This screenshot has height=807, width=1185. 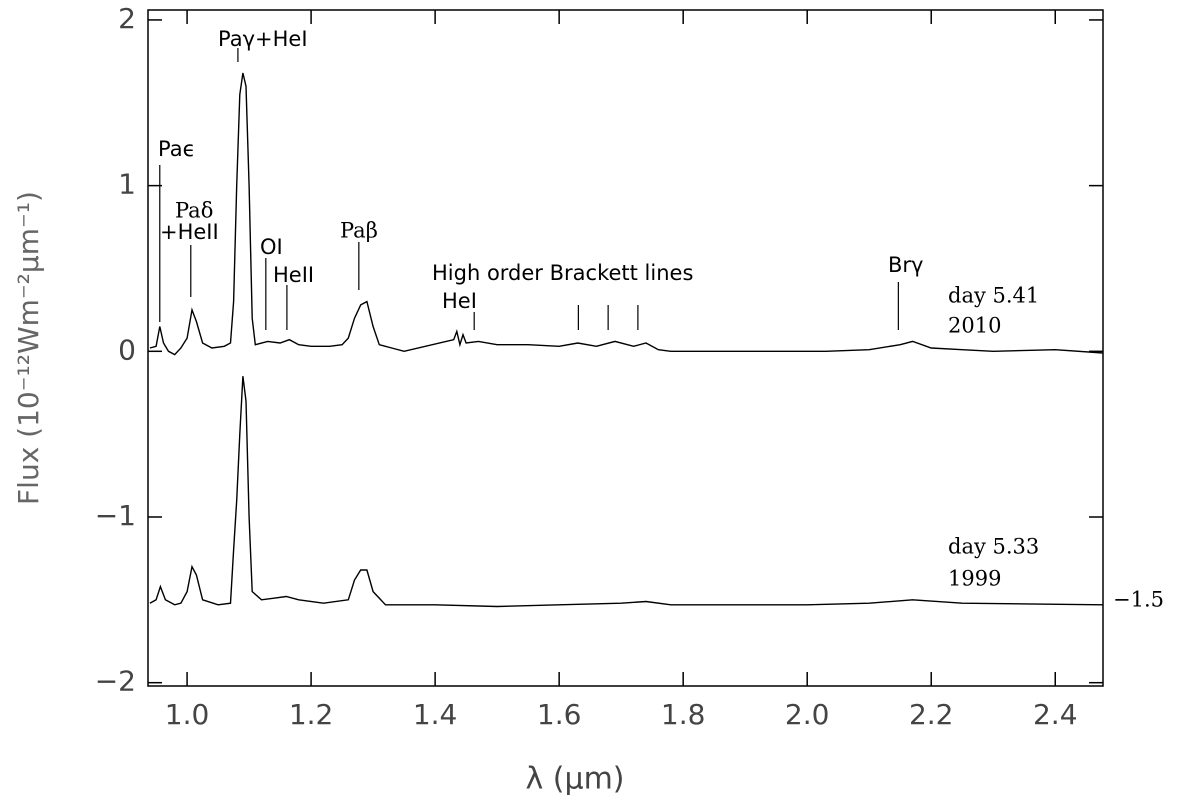 I want to click on line-annotation: HeI, so click(x=459, y=301).